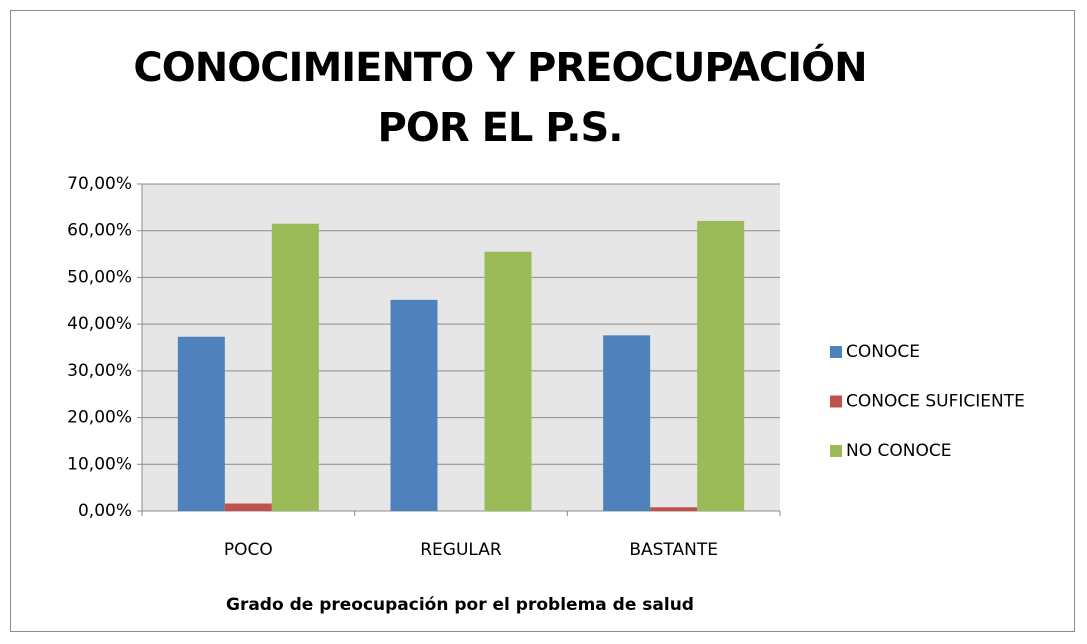  Describe the element at coordinates (673, 550) in the screenshot. I see `x-tick-label: BASTANTE` at that location.